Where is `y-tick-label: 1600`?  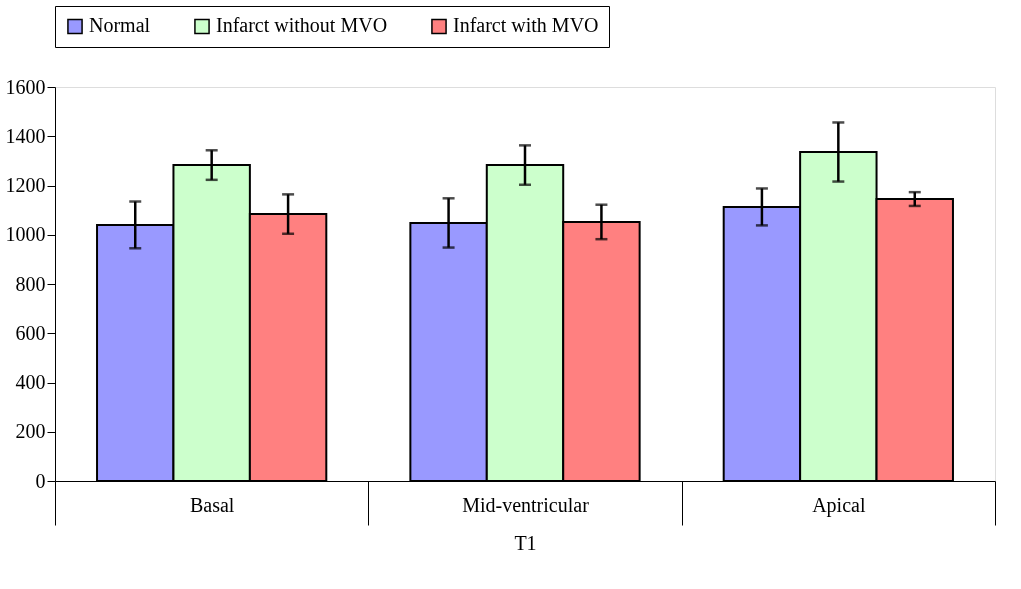 y-tick-label: 1600 is located at coordinates (25, 86).